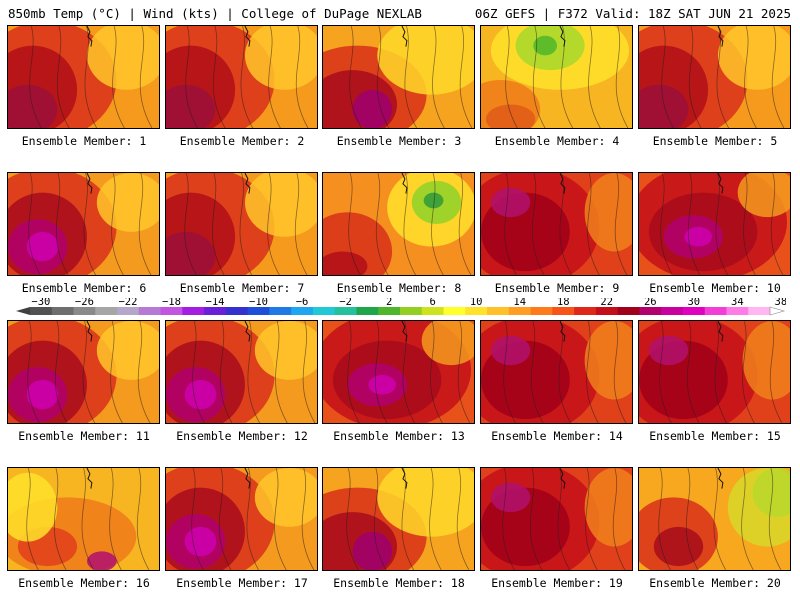 The image size is (800, 600). I want to click on ensemble-member-label: Ensemble Member: 17, so click(242, 583).